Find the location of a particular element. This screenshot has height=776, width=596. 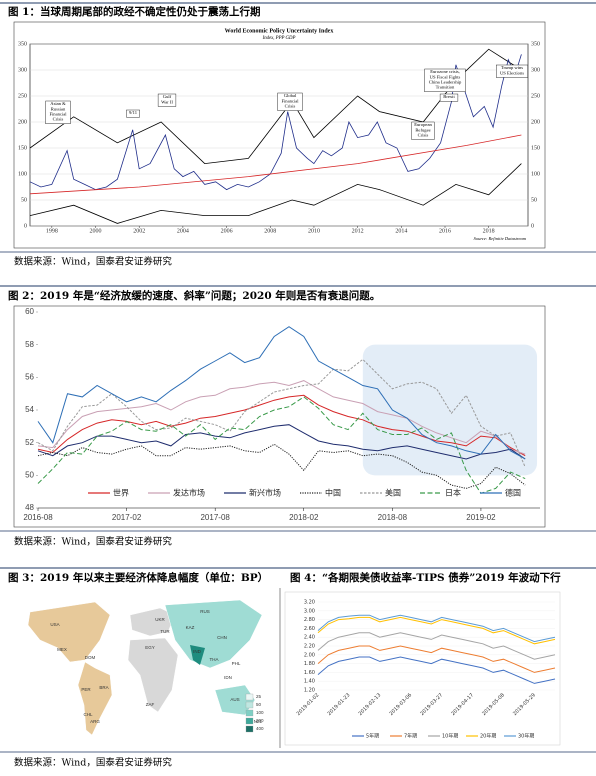

annotation: US Elections is located at coordinates (512, 72).